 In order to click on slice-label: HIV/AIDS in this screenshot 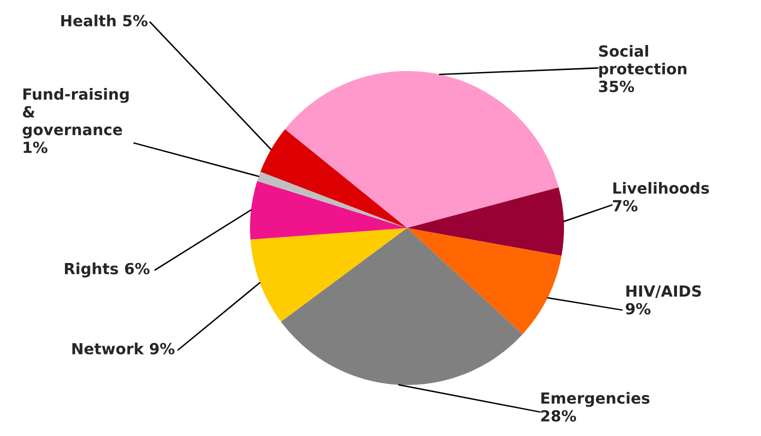, I will do `click(663, 291)`.